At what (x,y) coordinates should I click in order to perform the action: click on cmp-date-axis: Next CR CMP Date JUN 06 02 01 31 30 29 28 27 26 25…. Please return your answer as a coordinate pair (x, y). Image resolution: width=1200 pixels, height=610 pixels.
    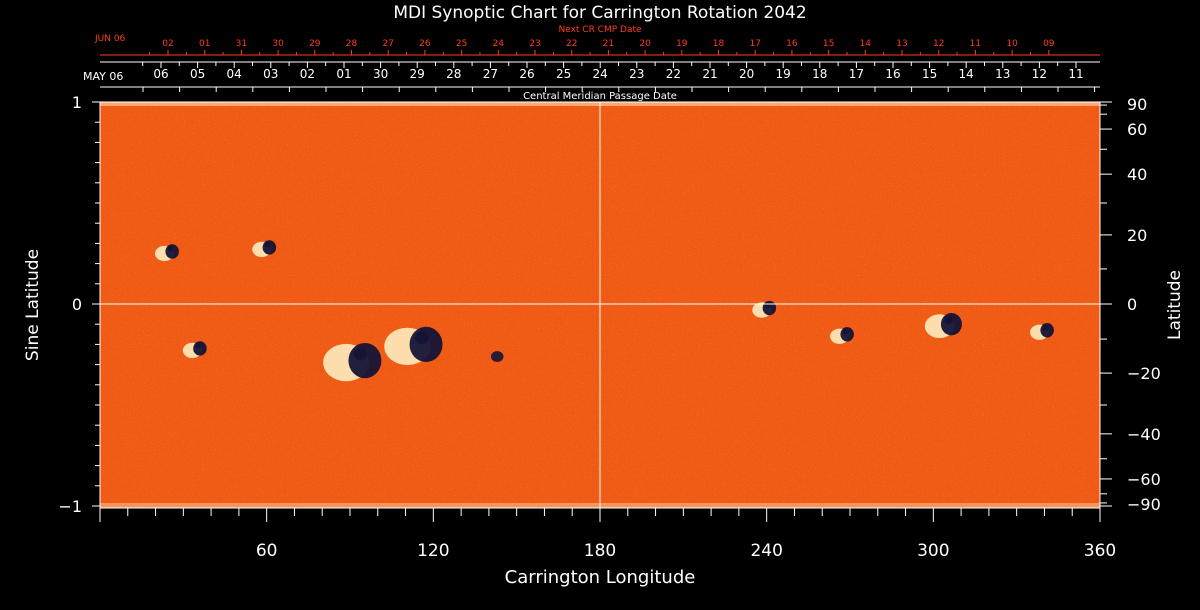
    Looking at the image, I should click on (591, 63).